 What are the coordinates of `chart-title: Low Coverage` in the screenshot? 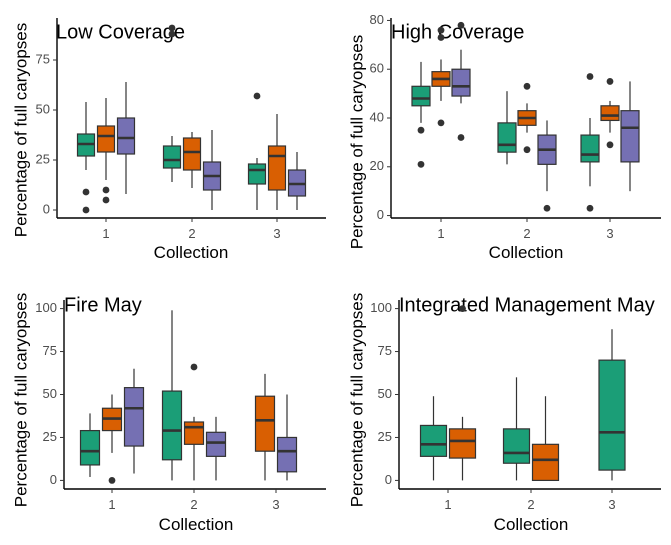 It's located at (120, 33).